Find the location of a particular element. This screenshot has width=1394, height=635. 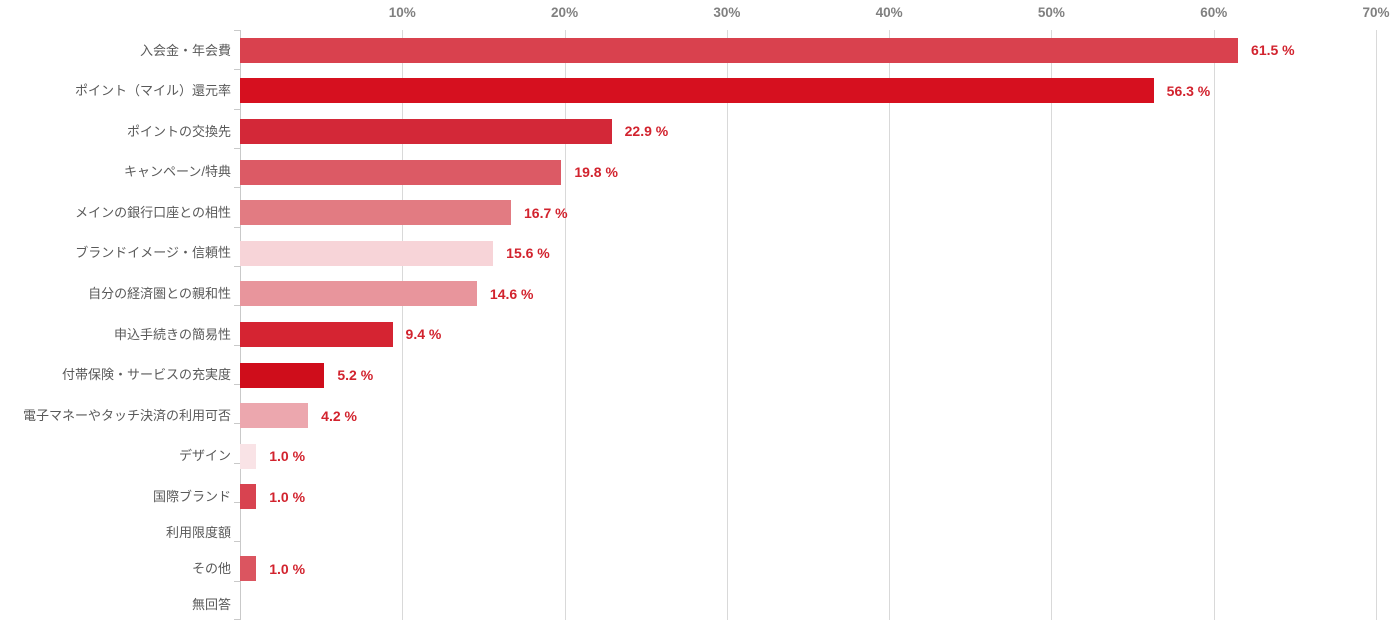

chart-row: ブランドイメージ・信頼性 15.6 % is located at coordinates (697, 253).